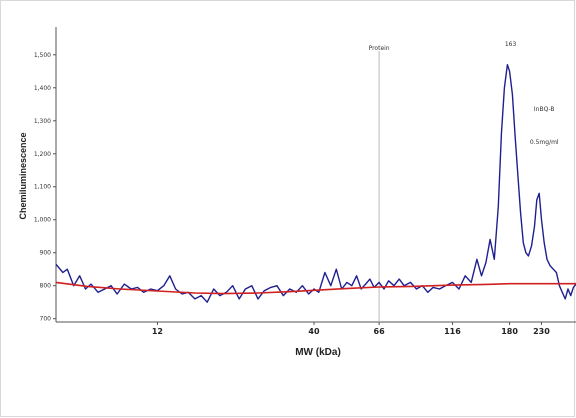 This screenshot has width=576, height=418. Describe the element at coordinates (46, 253) in the screenshot. I see `y-tick-label: 900` at that location.